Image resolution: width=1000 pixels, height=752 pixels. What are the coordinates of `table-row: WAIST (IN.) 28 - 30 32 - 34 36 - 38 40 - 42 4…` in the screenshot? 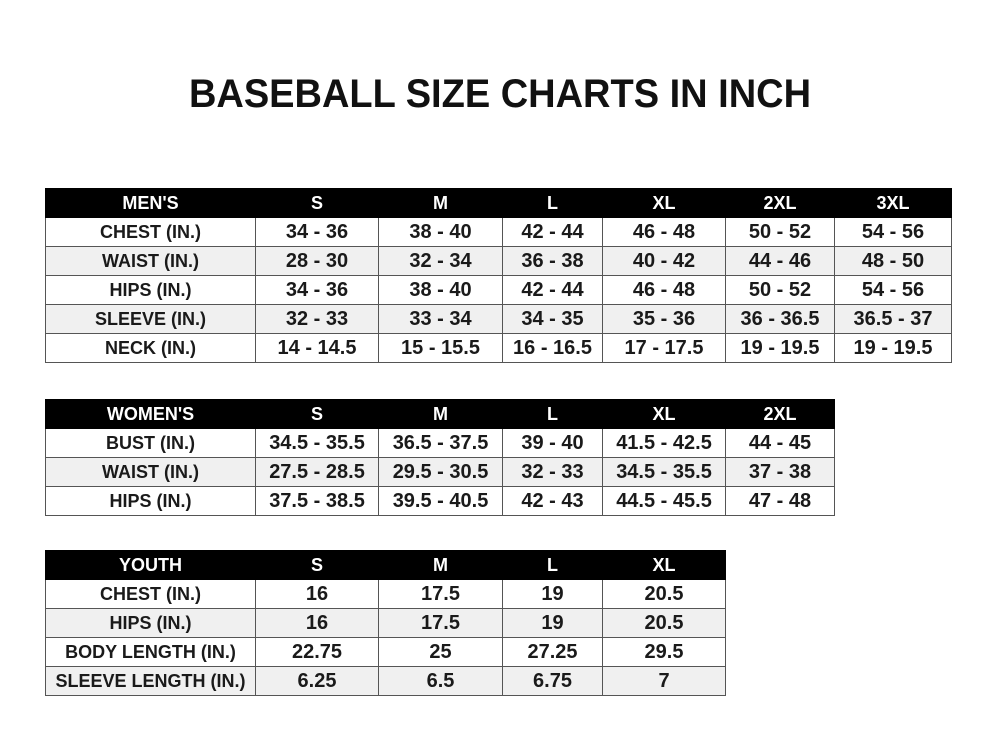 It's located at (498, 261).